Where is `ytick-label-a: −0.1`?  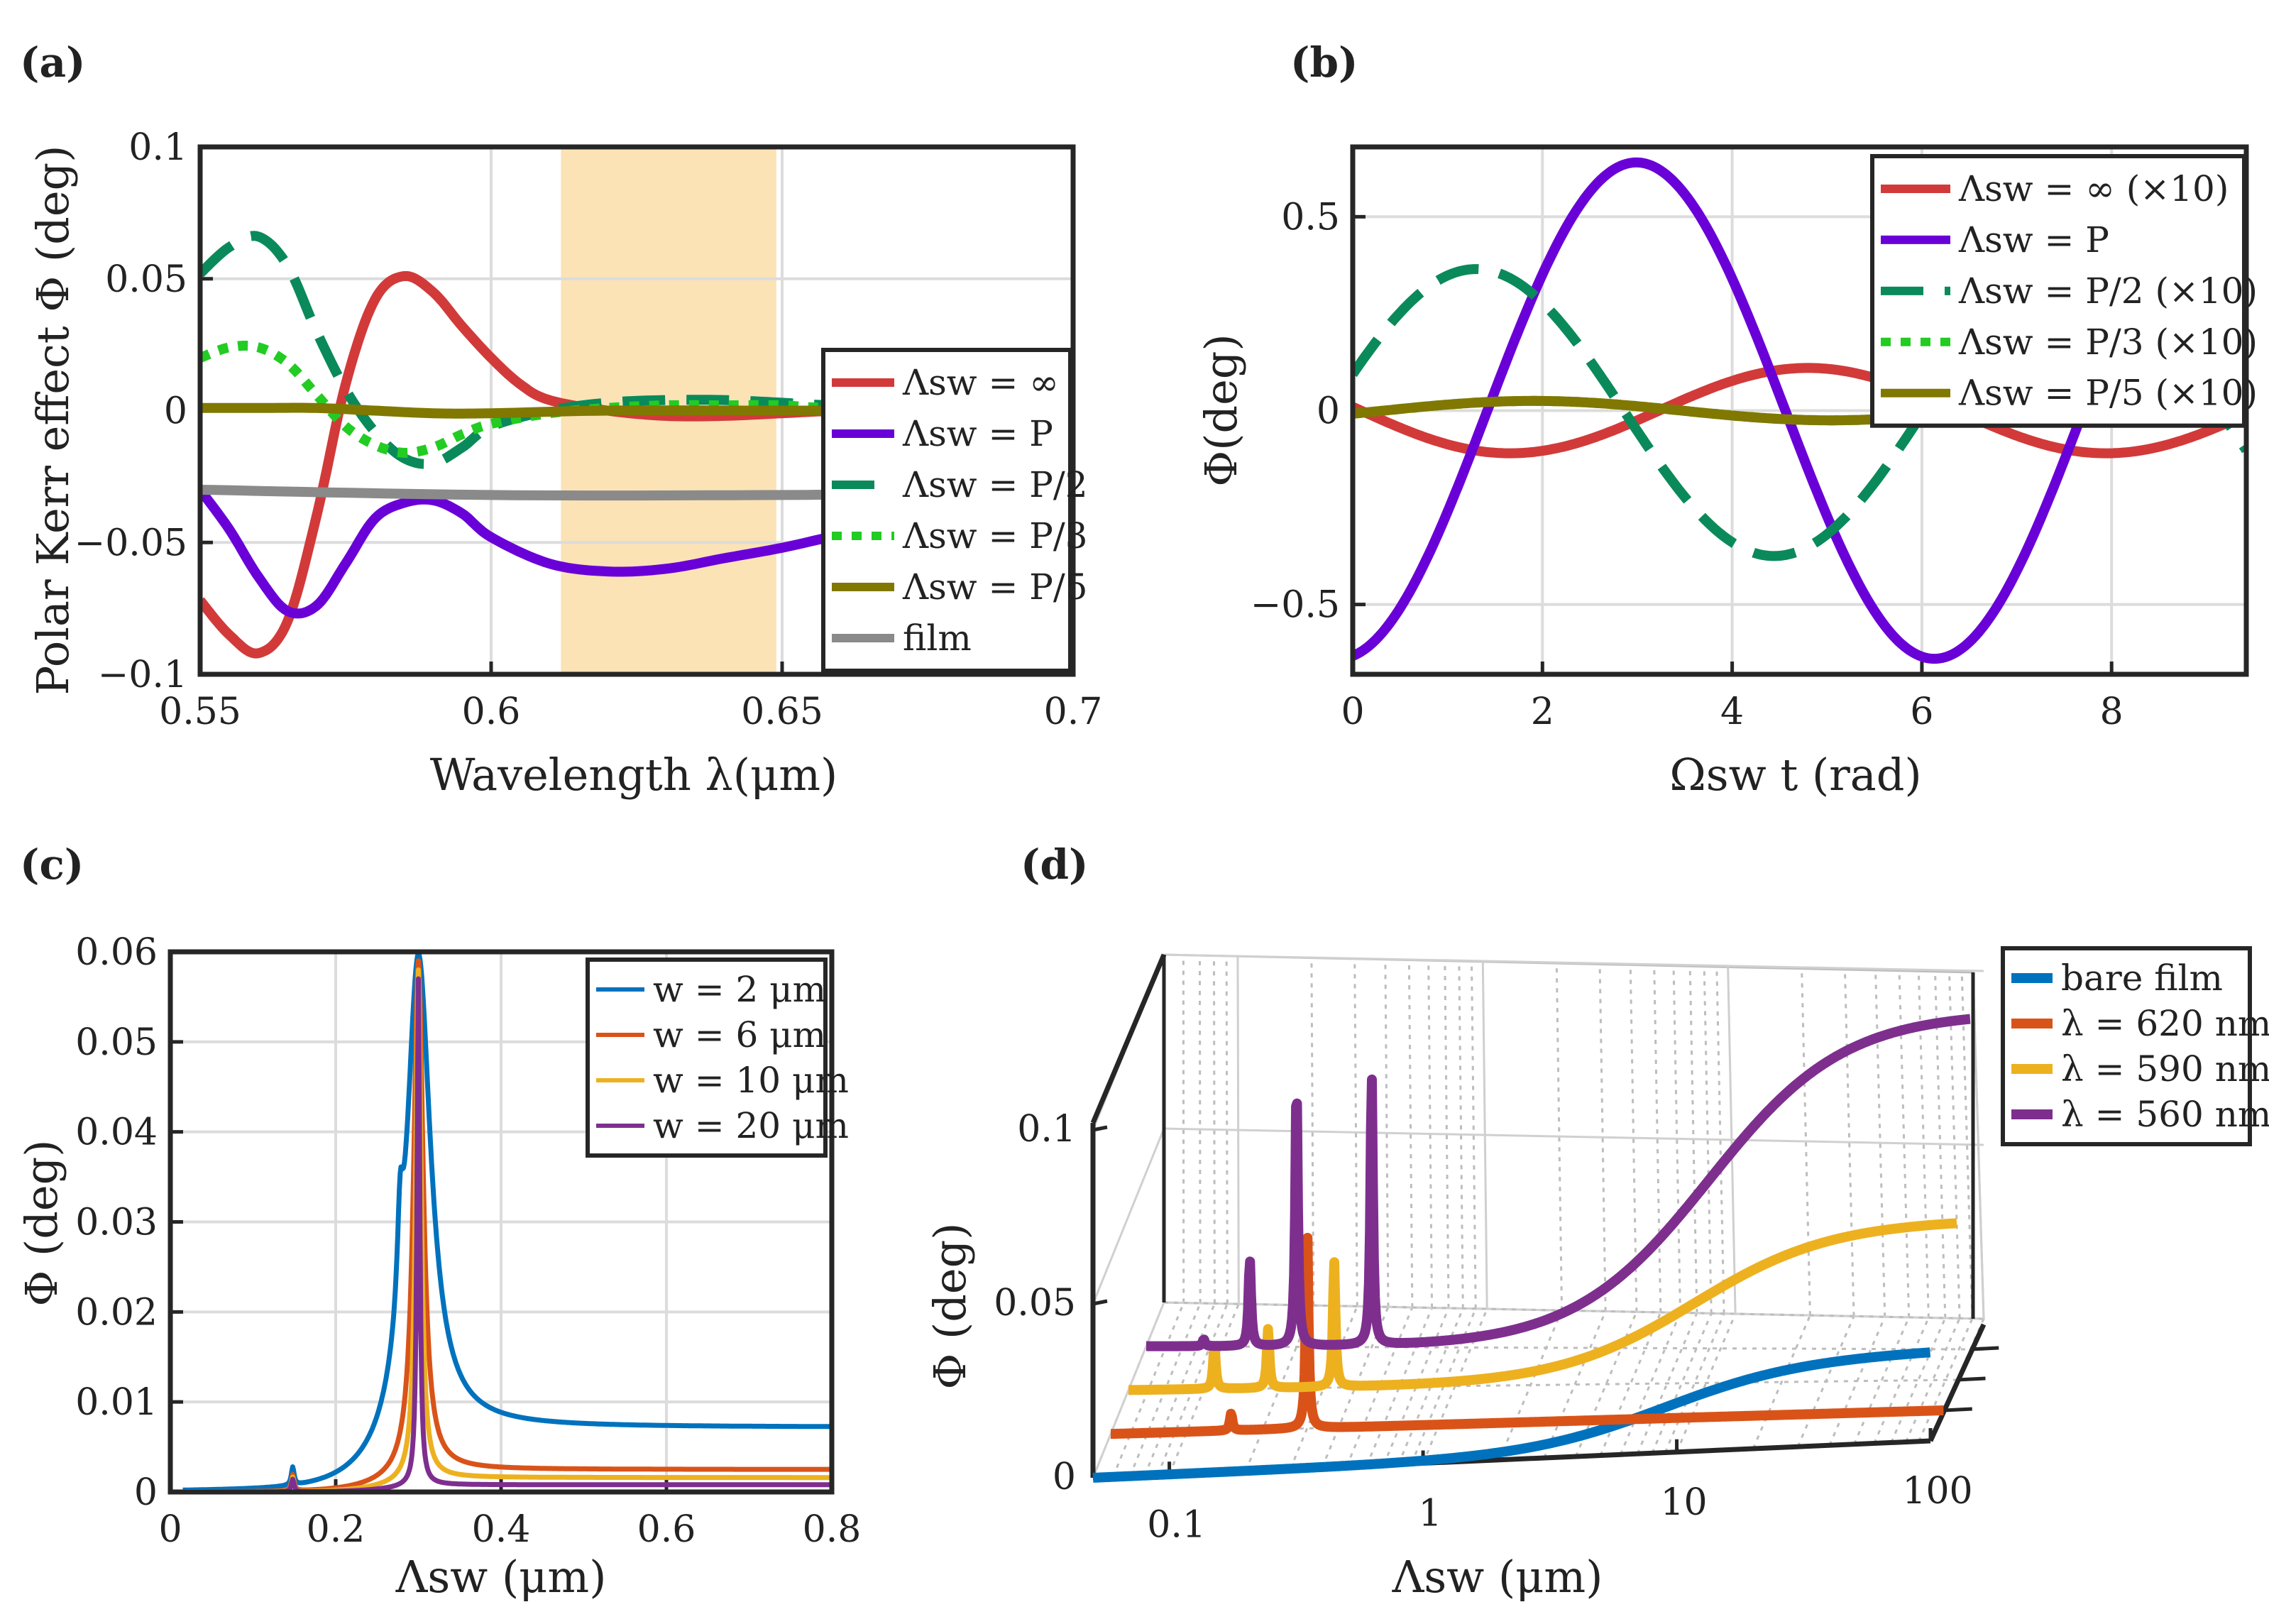
ytick-label-a: −0.1 is located at coordinates (142, 675).